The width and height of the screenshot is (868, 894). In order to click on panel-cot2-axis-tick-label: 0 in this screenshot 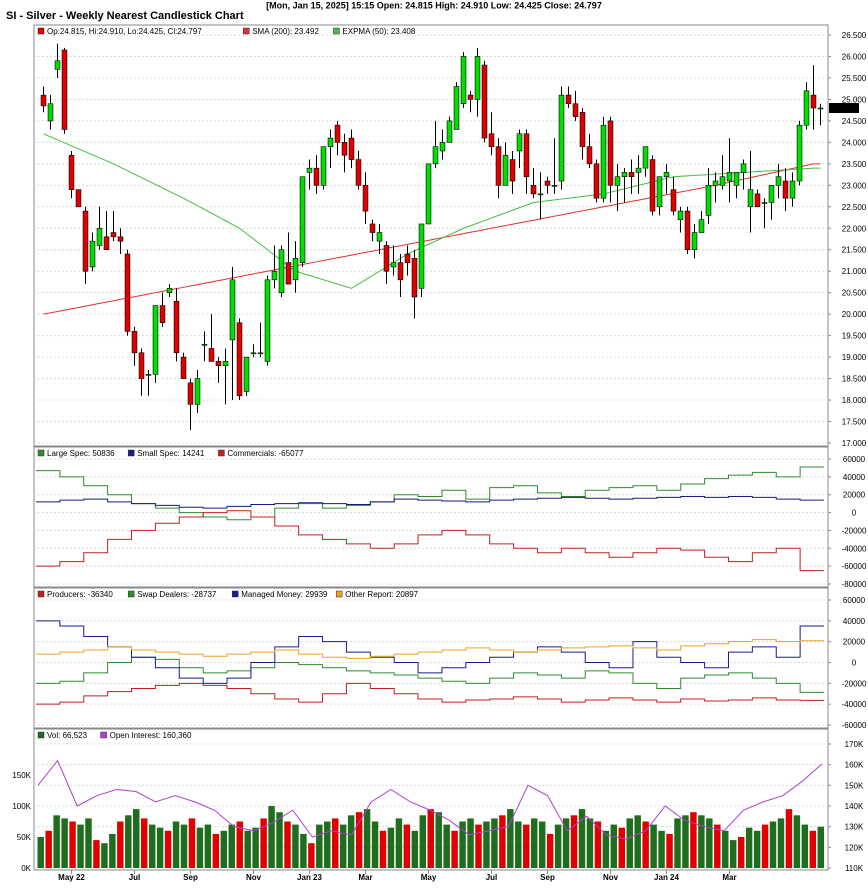, I will do `click(854, 663)`.